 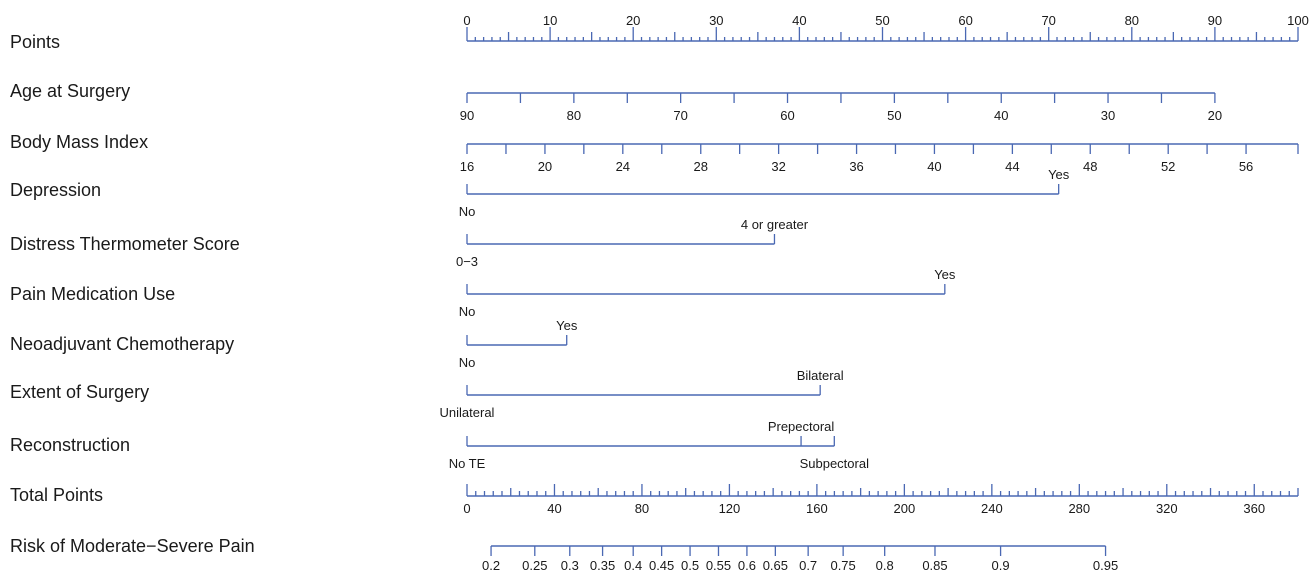 What do you see at coordinates (633, 565) in the screenshot?
I see `risk-tick-label: 0.4` at bounding box center [633, 565].